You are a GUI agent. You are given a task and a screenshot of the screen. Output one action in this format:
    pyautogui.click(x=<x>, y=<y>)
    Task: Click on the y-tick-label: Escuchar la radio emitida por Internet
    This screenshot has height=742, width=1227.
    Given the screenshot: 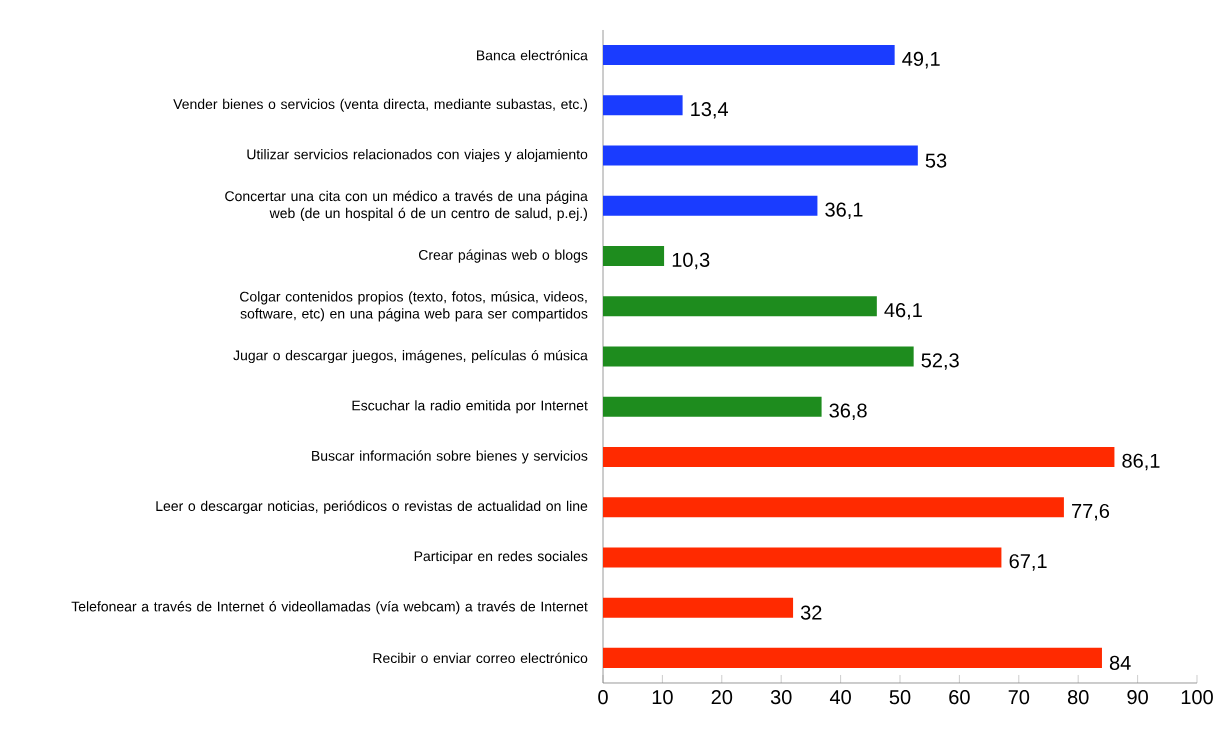 What is the action you would take?
    pyautogui.click(x=470, y=407)
    